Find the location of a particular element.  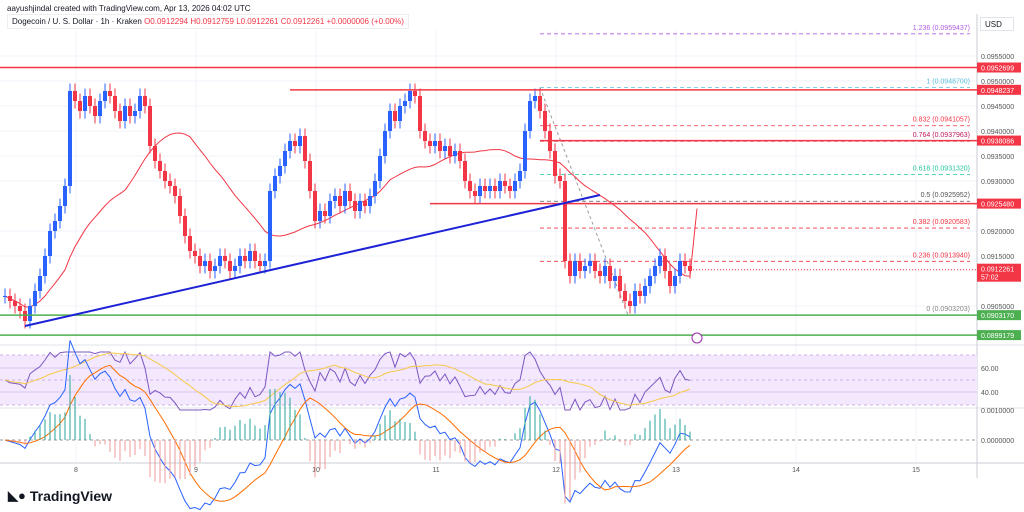

price-tick-label: 0.0940000 is located at coordinates (997, 132).